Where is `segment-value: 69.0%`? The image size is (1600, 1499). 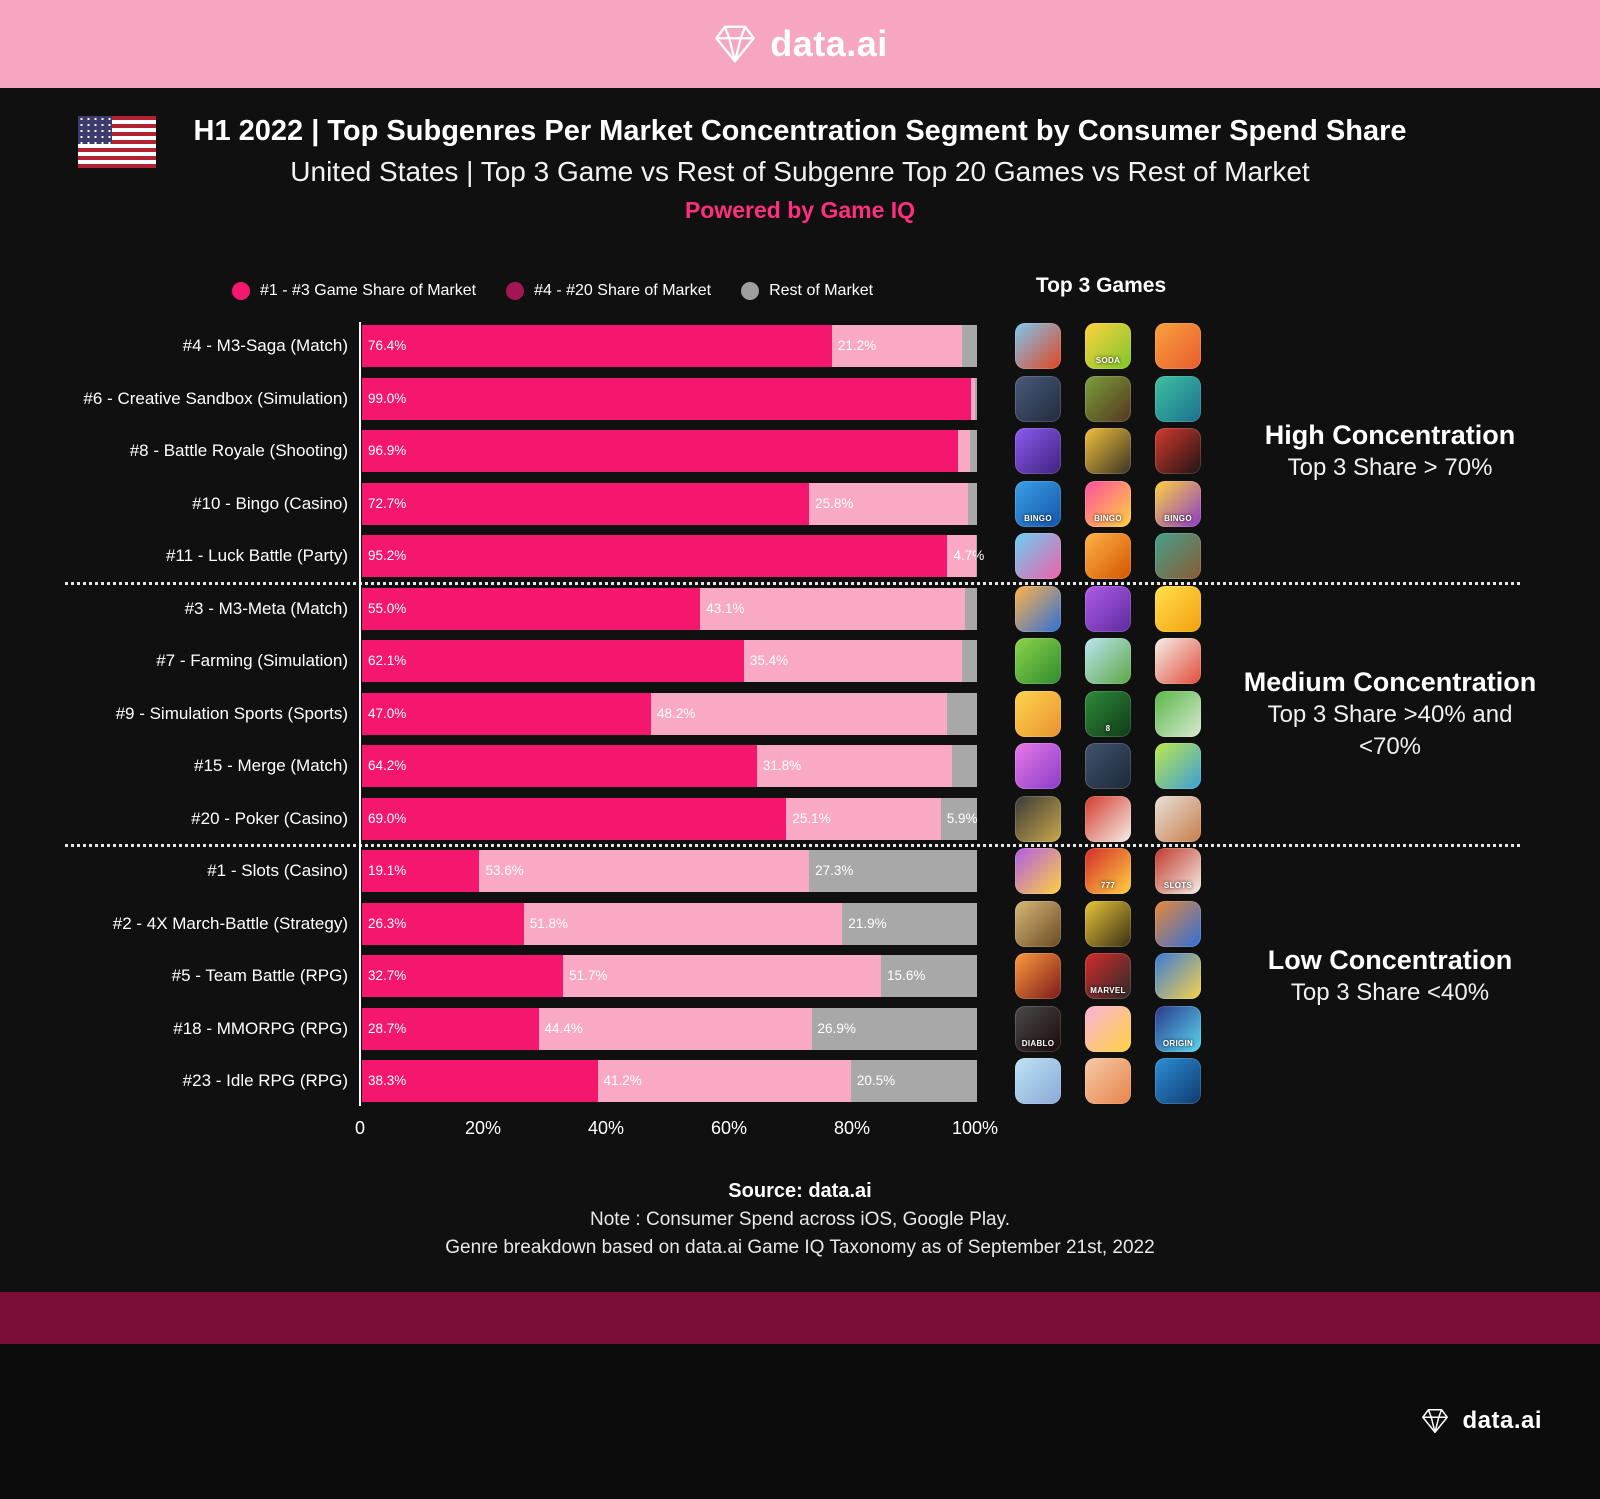
segment-value: 69.0% is located at coordinates (387, 818).